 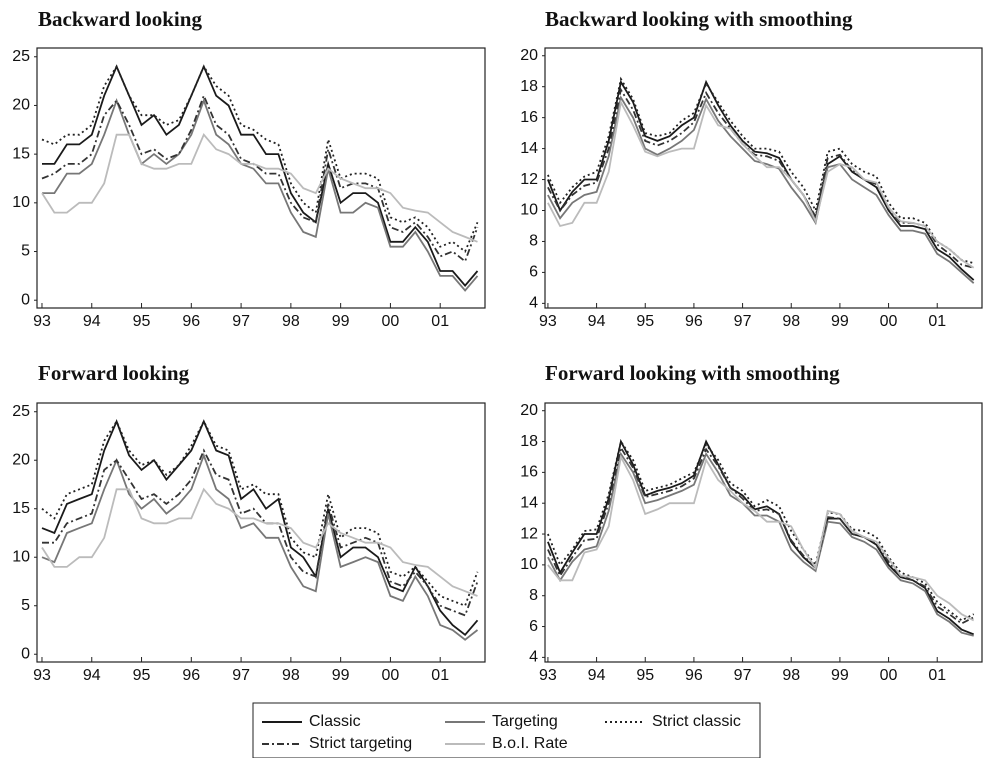 What do you see at coordinates (525, 721) in the screenshot?
I see `legend-label: Targeting` at bounding box center [525, 721].